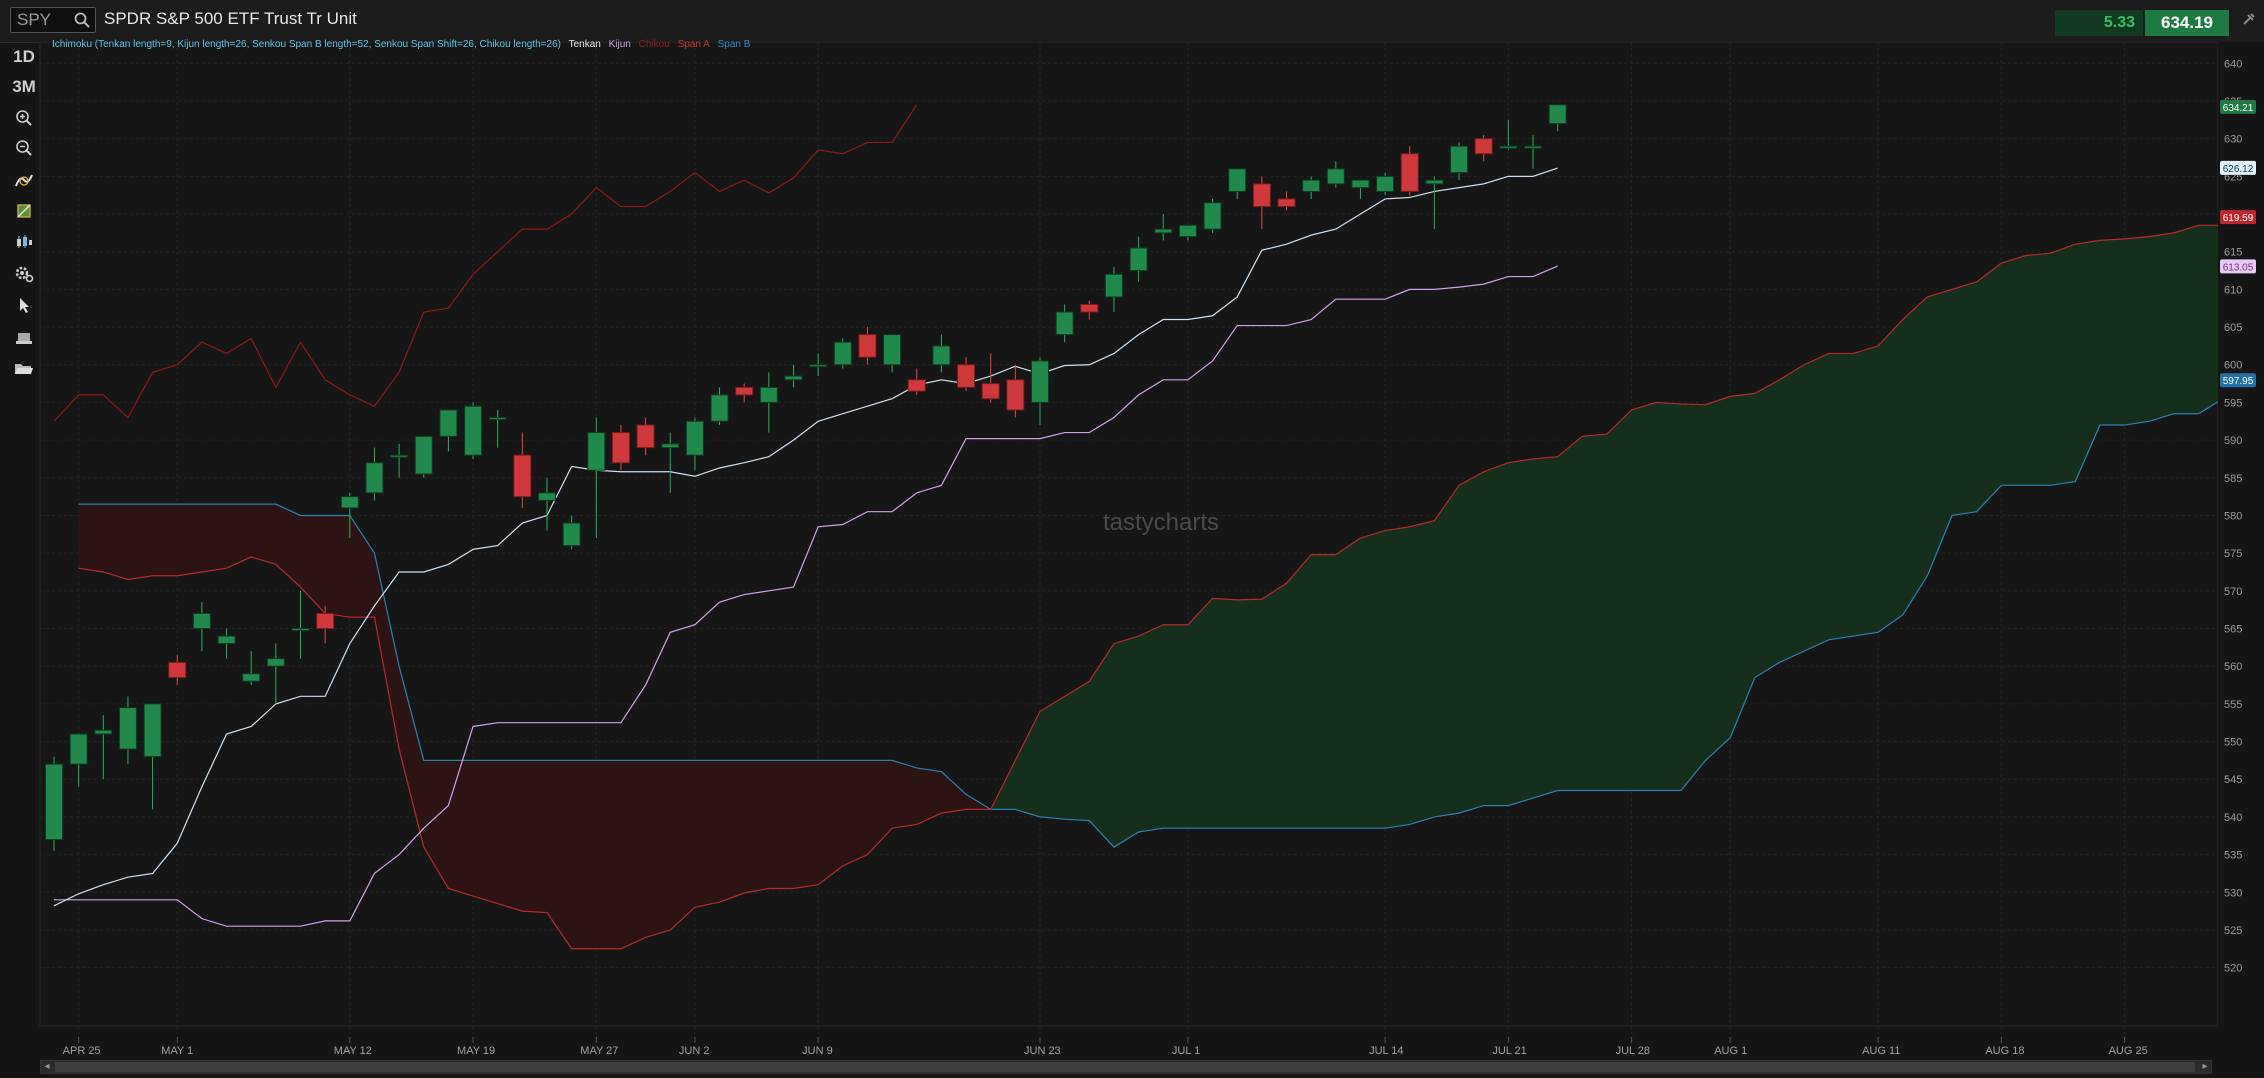 The image size is (2264, 1078). I want to click on date-axis-label: JUN 23, so click(1042, 1051).